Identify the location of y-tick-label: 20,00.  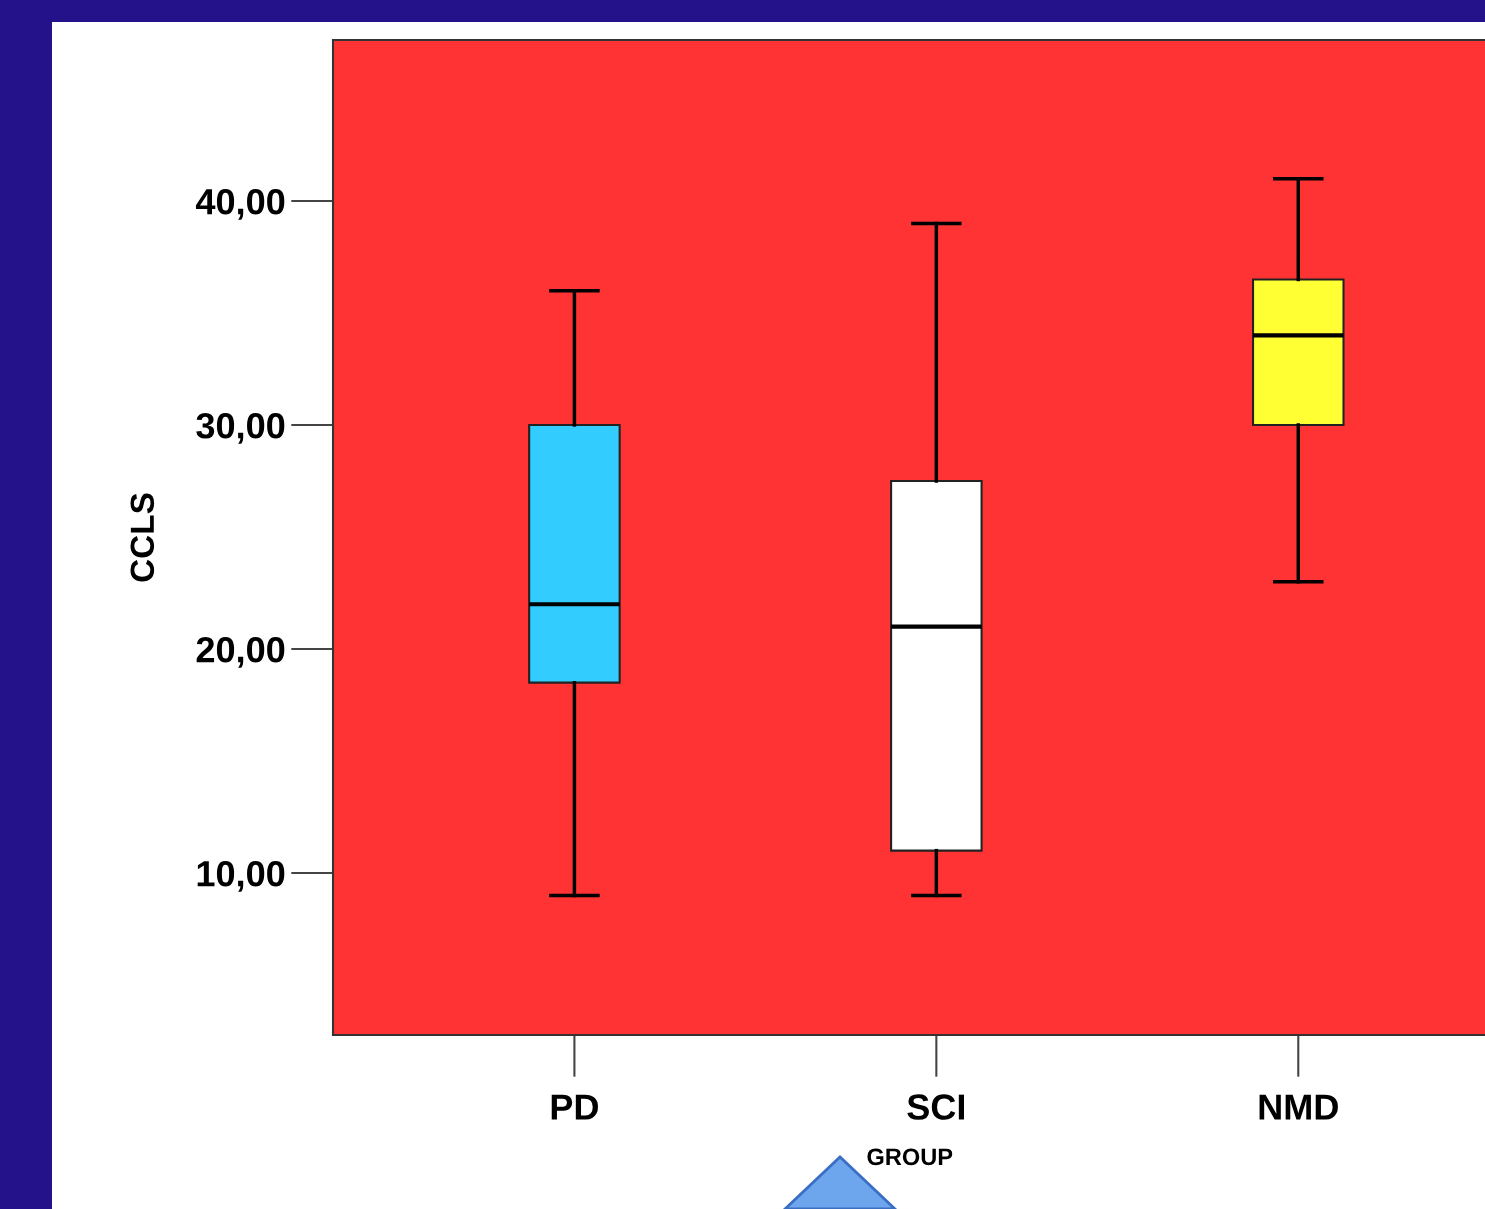
(240, 652).